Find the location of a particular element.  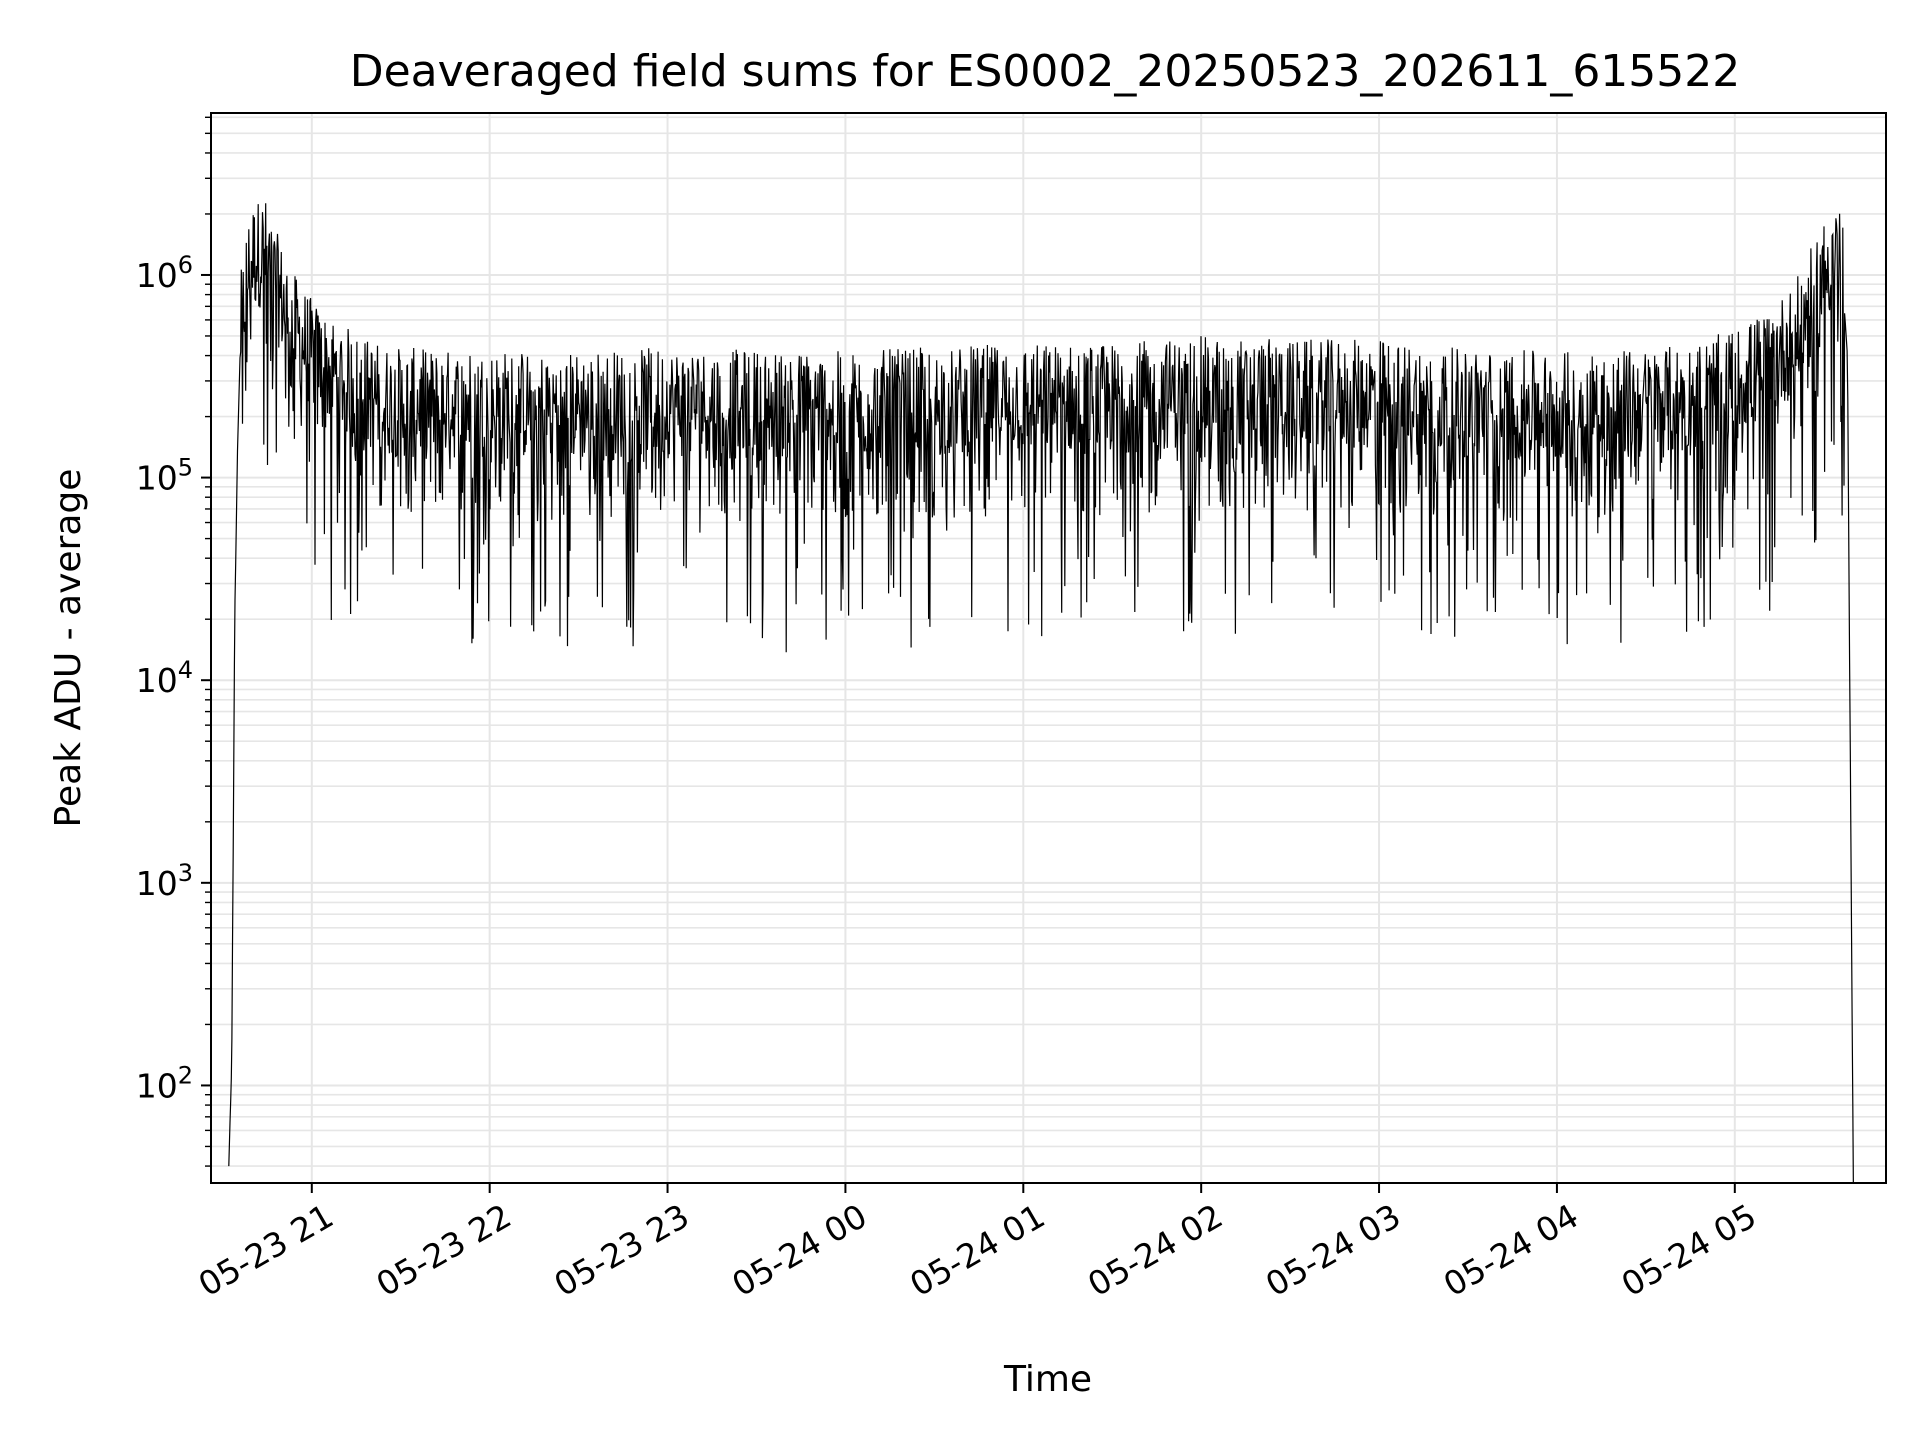

x-tick-label: 05-24 00 is located at coordinates (799, 1250).